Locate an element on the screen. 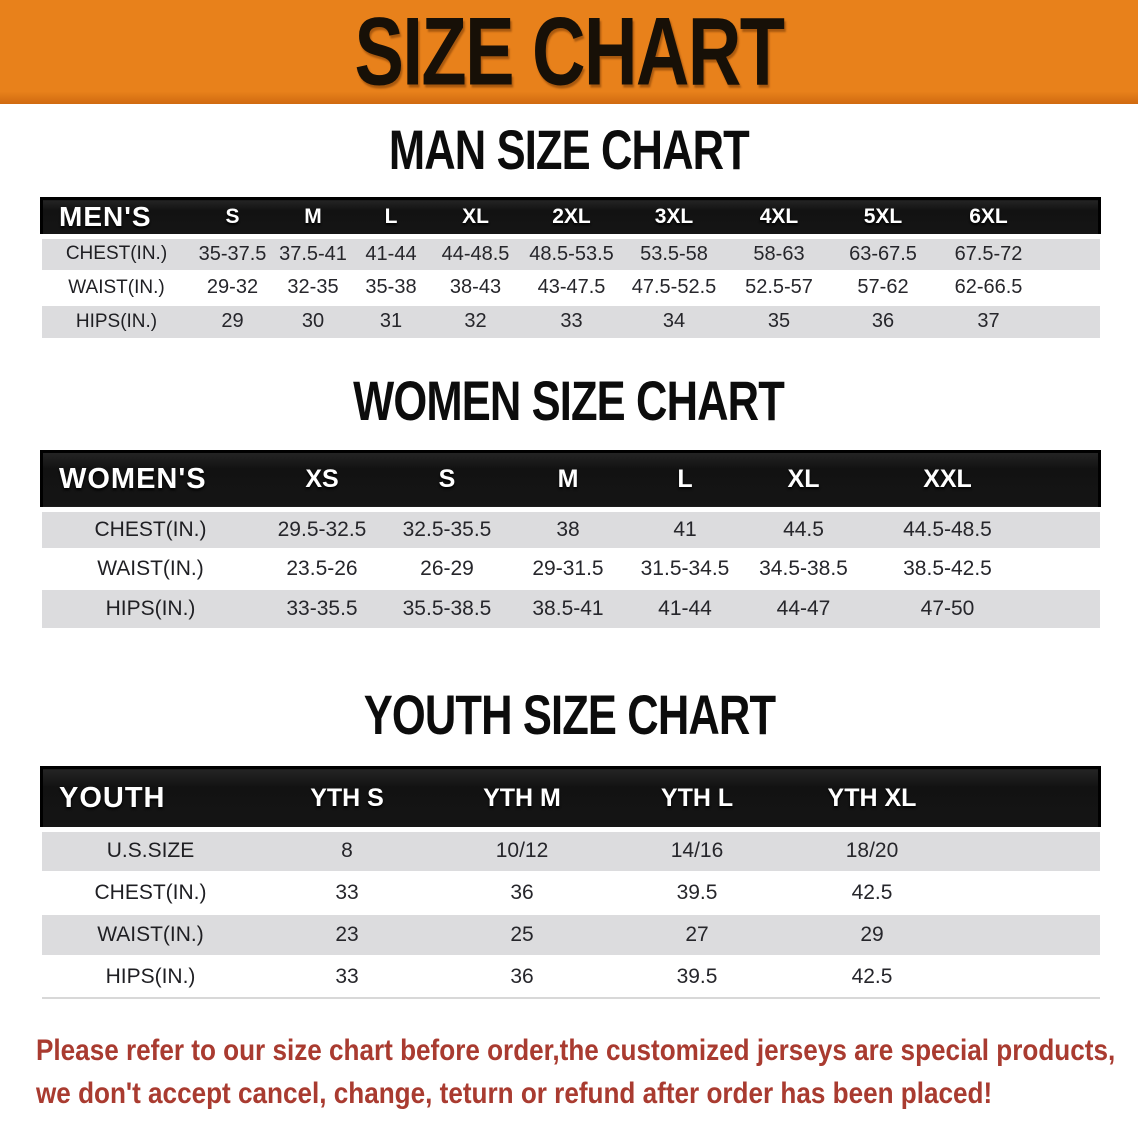  measurement-value: 27 is located at coordinates (697, 934).